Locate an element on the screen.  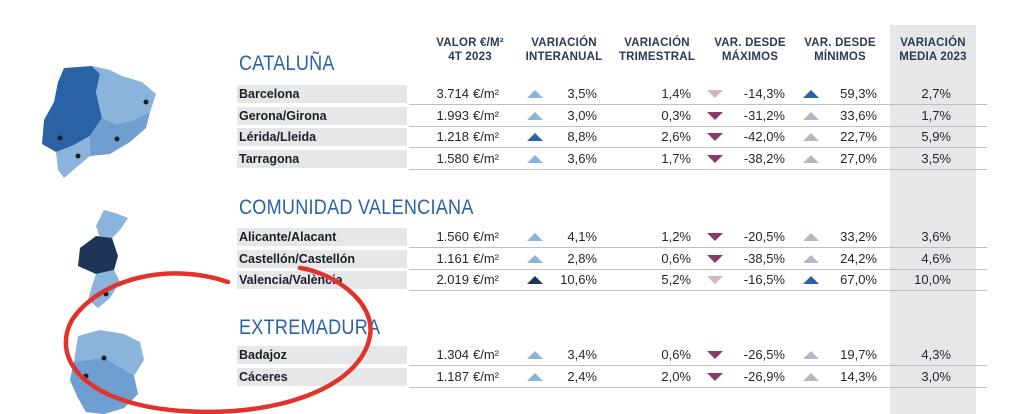
province-name: Alicante/Alacant is located at coordinates (322, 237).